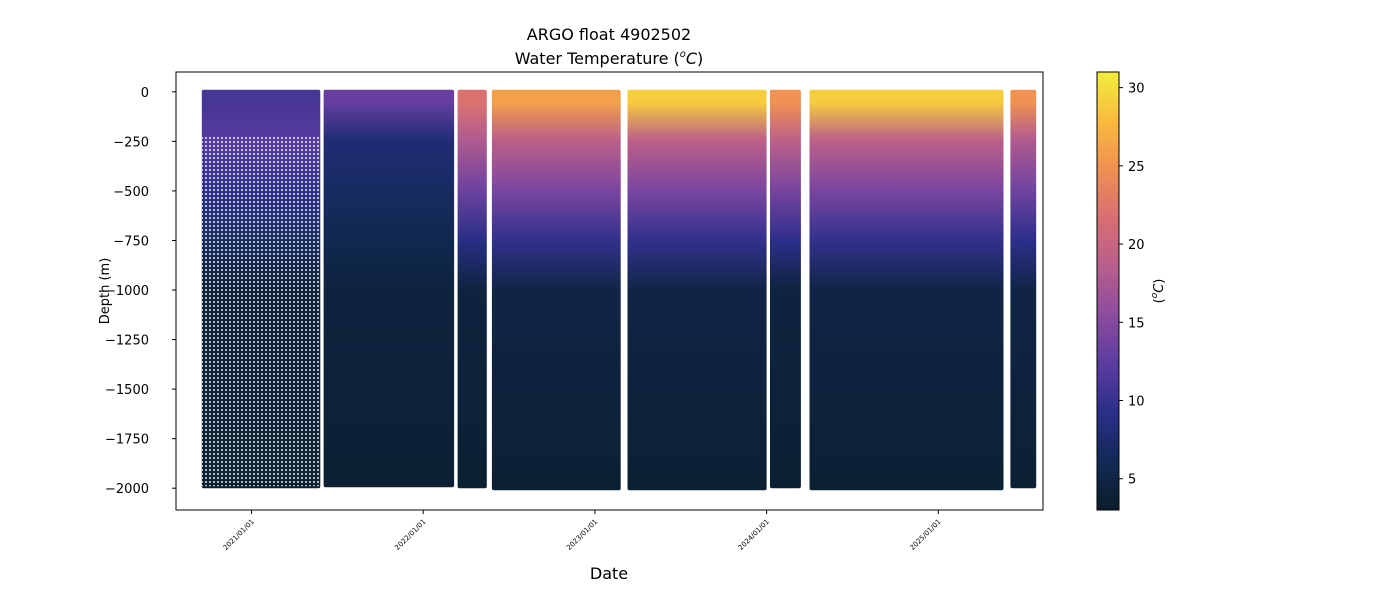  Describe the element at coordinates (925, 535) in the screenshot. I see `x-tick-label: 2025/01/01` at that location.